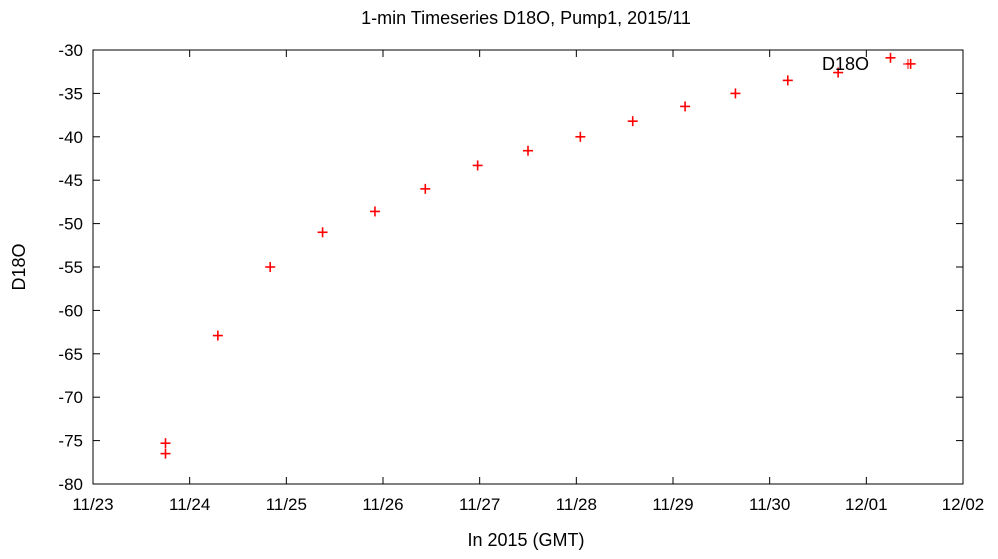 Image resolution: width=998 pixels, height=559 pixels. What do you see at coordinates (70, 137) in the screenshot?
I see `y-tick-label: -40` at bounding box center [70, 137].